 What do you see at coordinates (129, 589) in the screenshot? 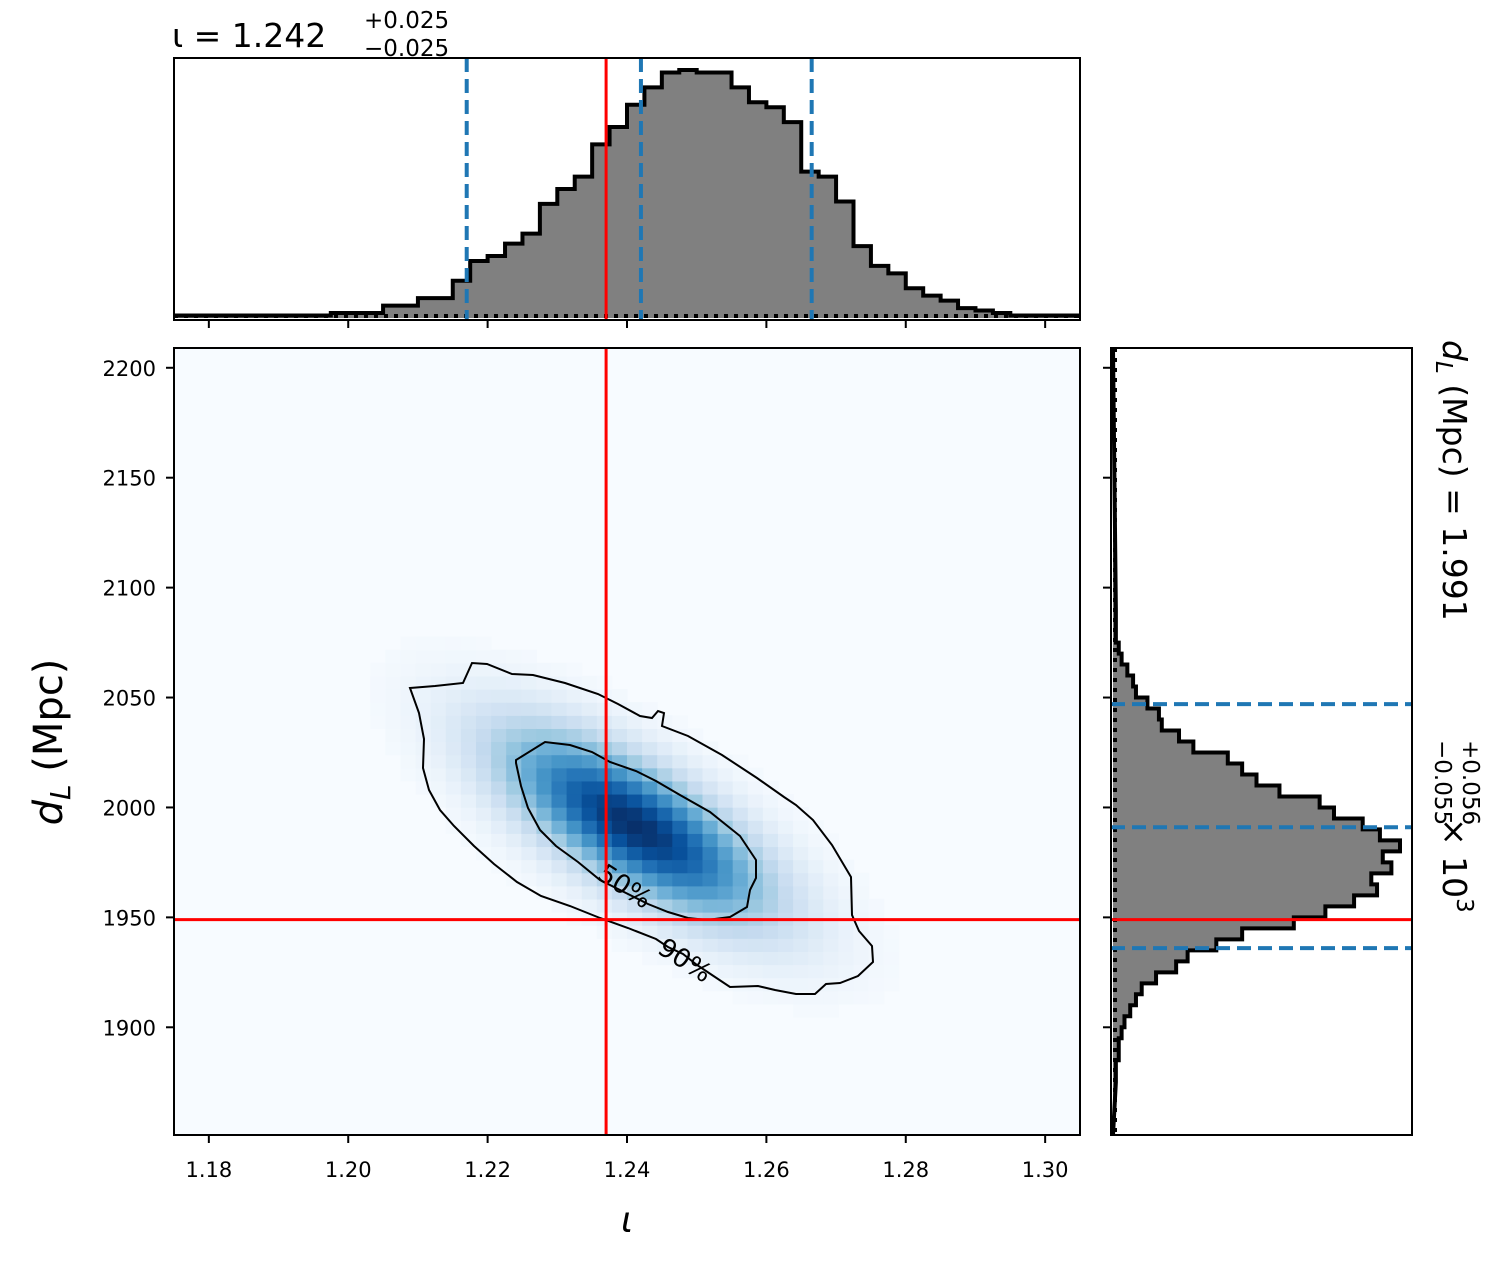
I see `y-tick-label: 2100` at bounding box center [129, 589].